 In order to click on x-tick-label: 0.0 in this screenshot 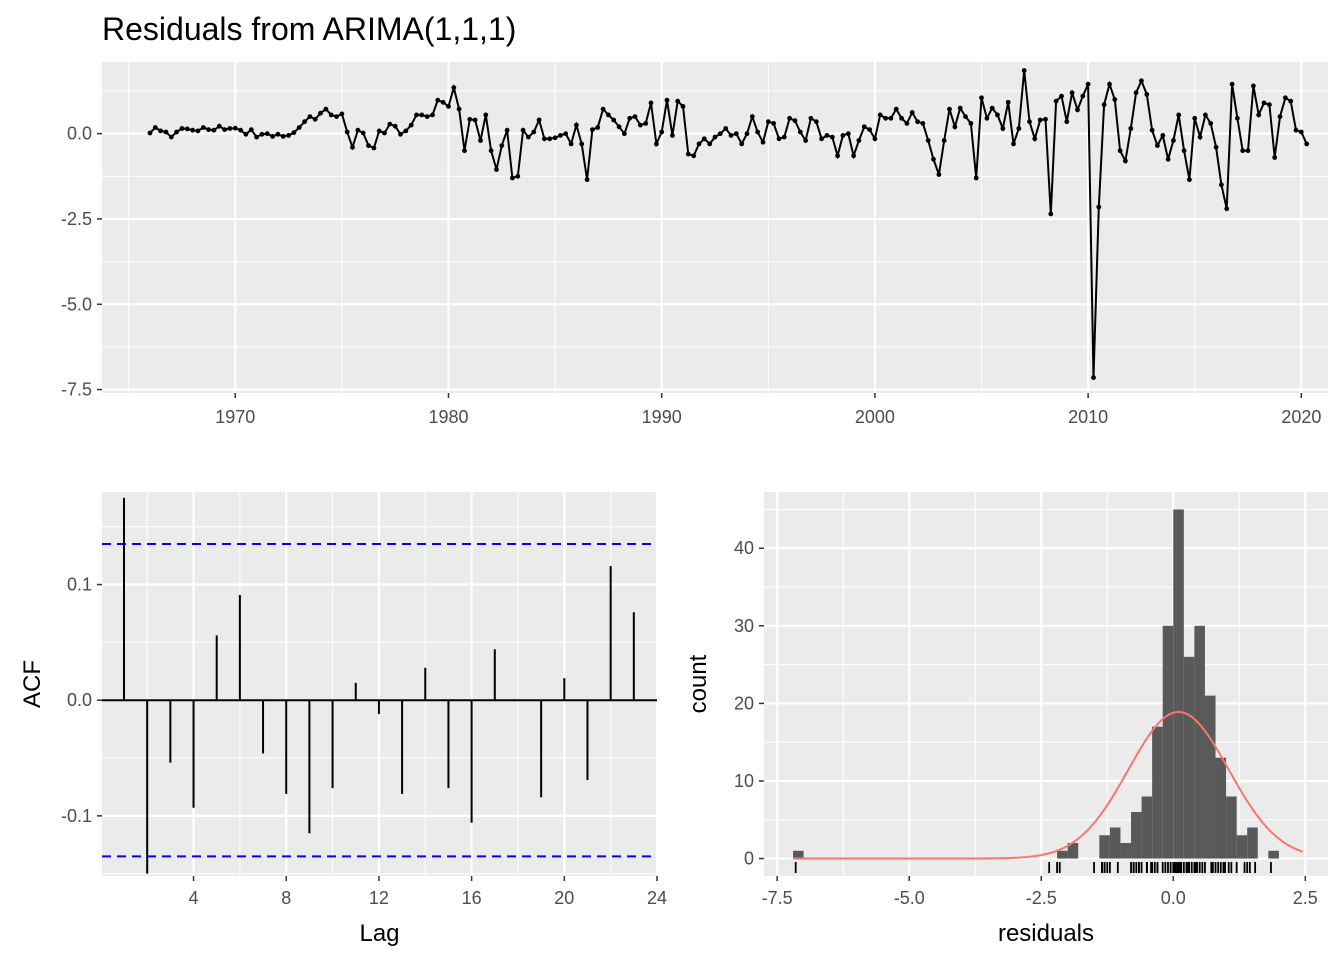, I will do `click(1173, 898)`.